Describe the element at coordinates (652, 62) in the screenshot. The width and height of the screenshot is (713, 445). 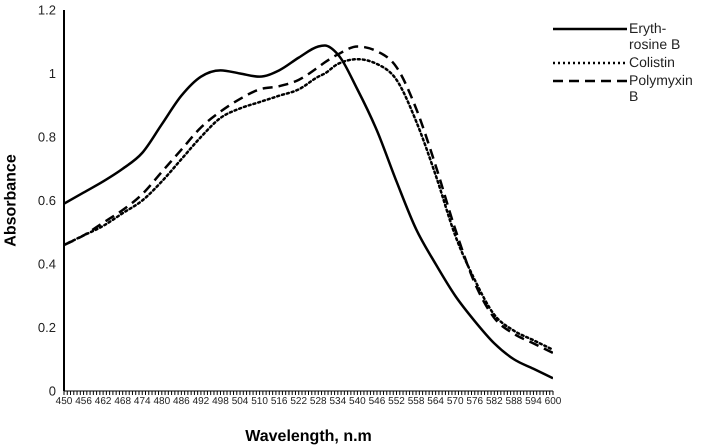
I see `text: Colistin` at that location.